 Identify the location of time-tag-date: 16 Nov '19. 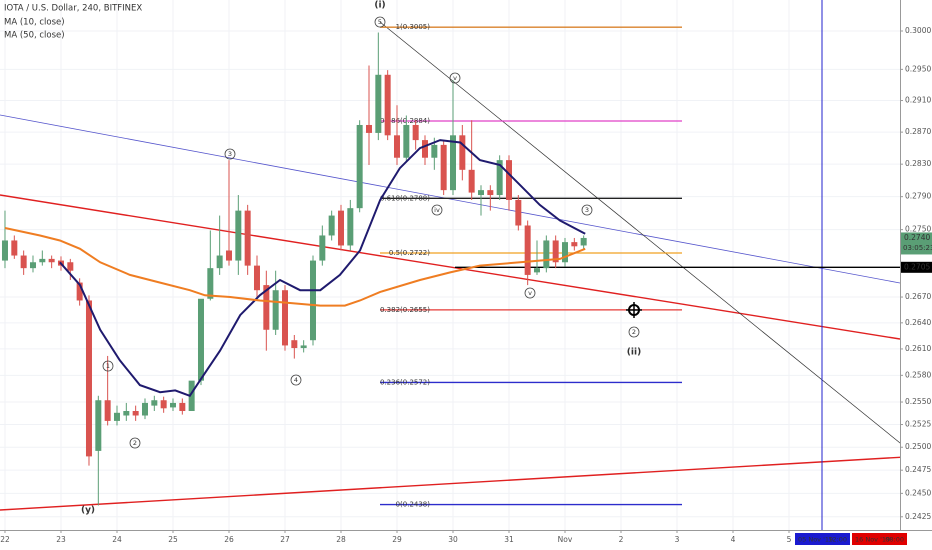
(872, 540).